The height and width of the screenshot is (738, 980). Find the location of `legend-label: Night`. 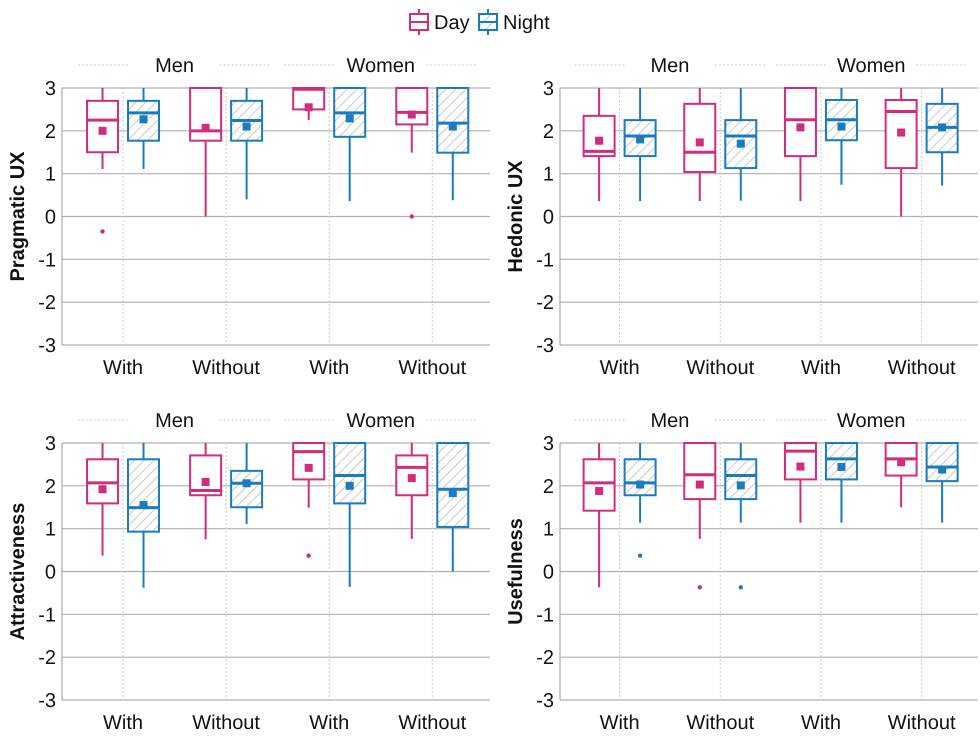

legend-label: Night is located at coordinates (526, 23).